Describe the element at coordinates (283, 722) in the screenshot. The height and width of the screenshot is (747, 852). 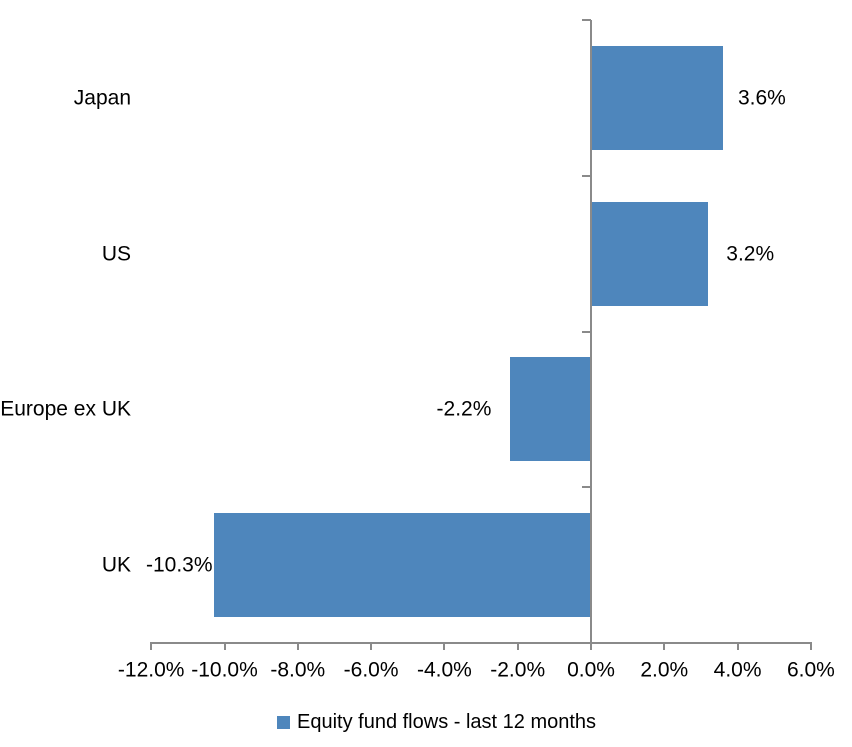
I see `legend-swatch-icon` at that location.